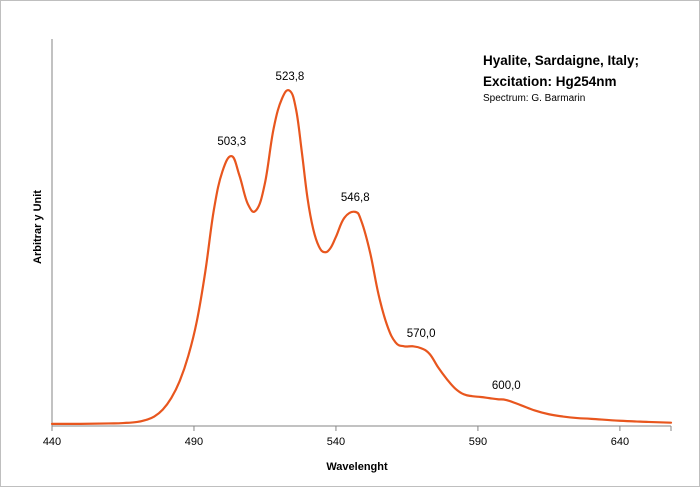 Image resolution: width=700 pixels, height=488 pixels. I want to click on x-axis-ticks: 440 490 540 590 640, so click(357, 437).